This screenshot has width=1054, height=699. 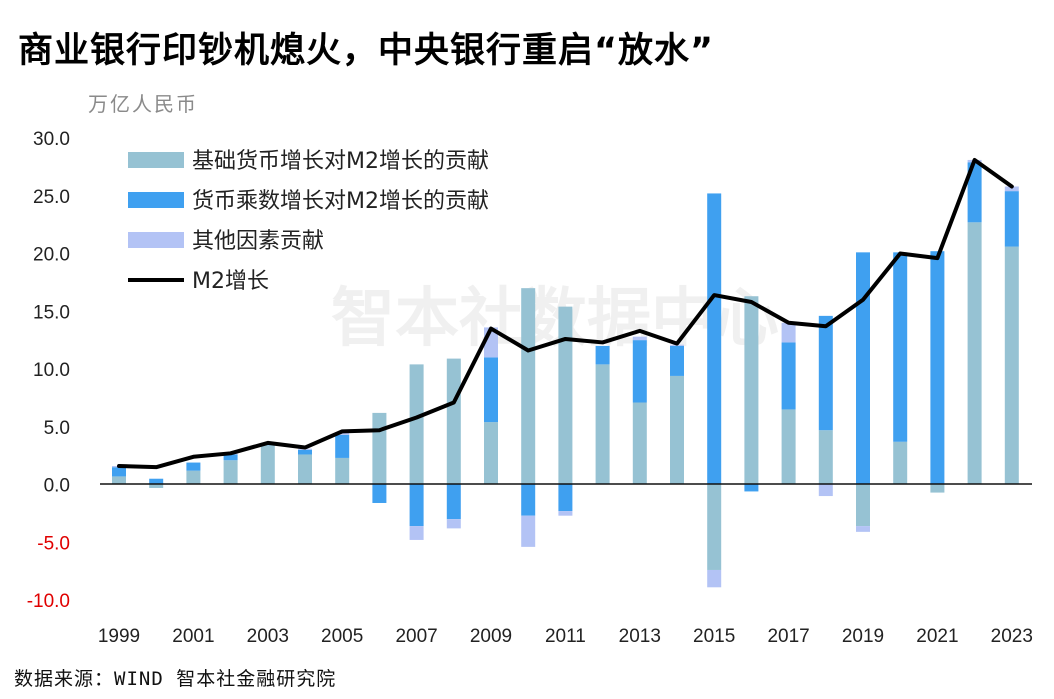 What do you see at coordinates (175, 679) in the screenshot?
I see `data-source-note: 数据来源：WIND 智本社金融研究院` at bounding box center [175, 679].